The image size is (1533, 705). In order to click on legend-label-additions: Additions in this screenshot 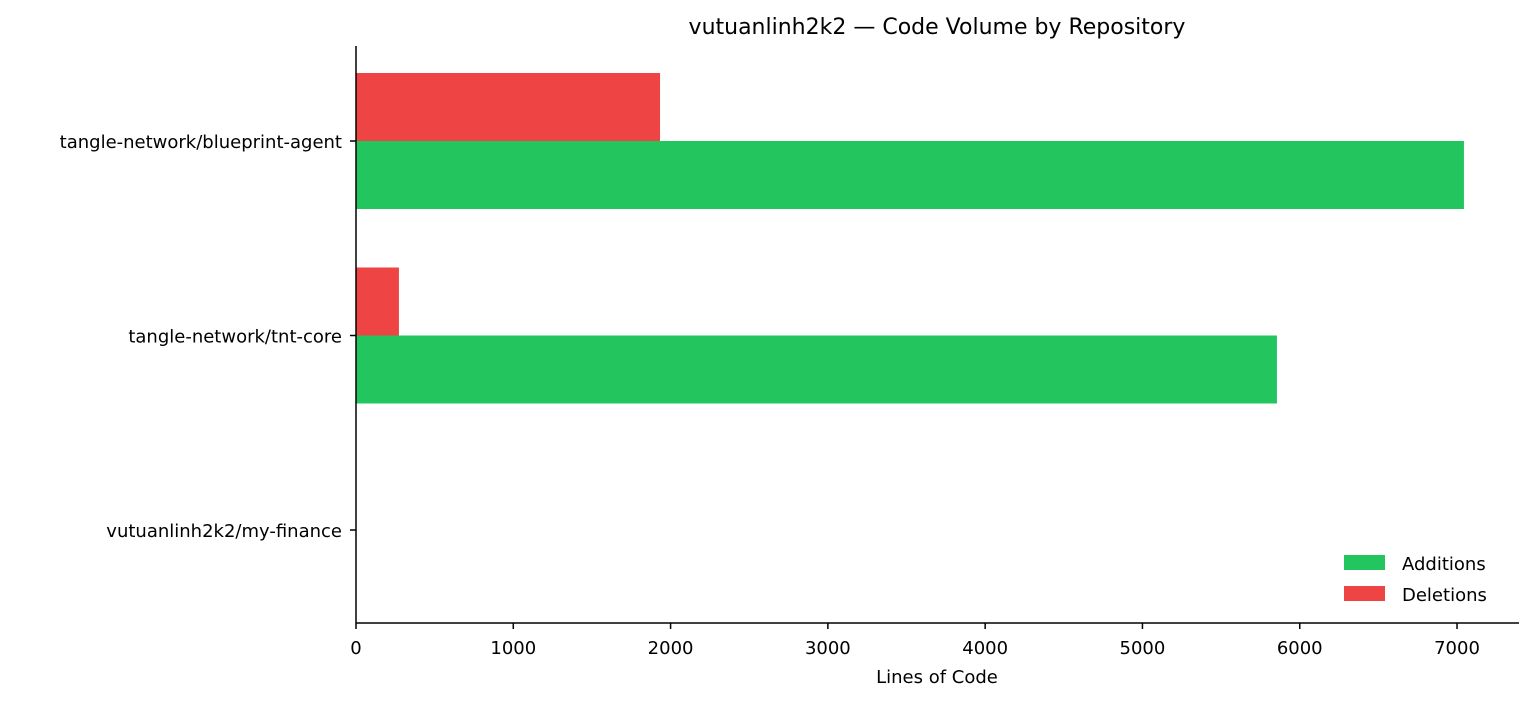, I will do `click(1444, 564)`.